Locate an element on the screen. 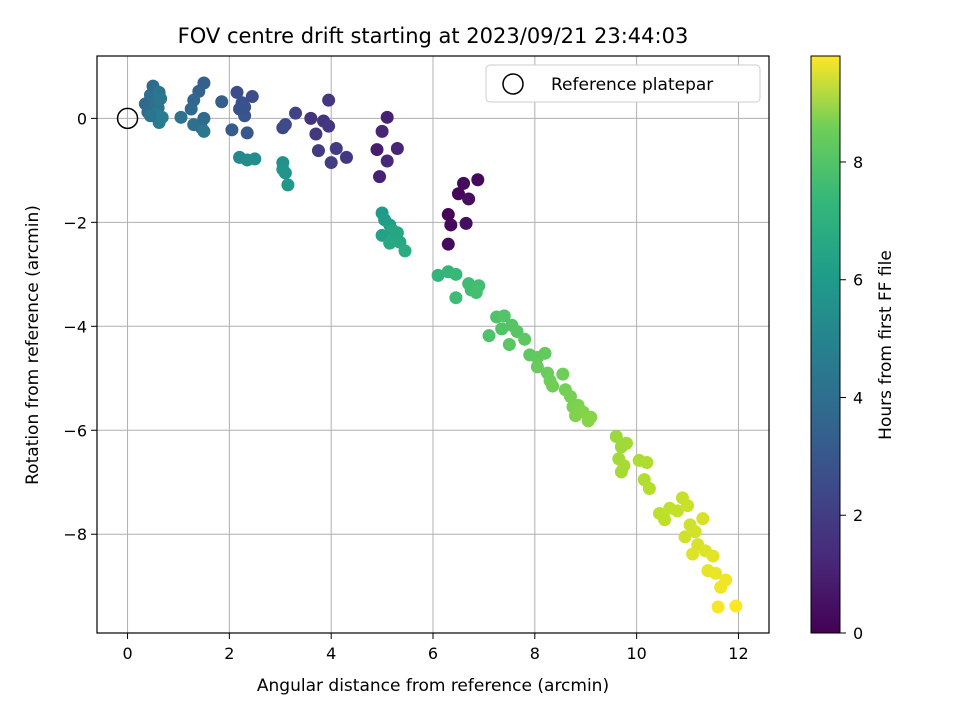 This screenshot has height=720, width=960. colorbar: 0 2 4 6 8 Hours from first FF file is located at coordinates (853, 349).